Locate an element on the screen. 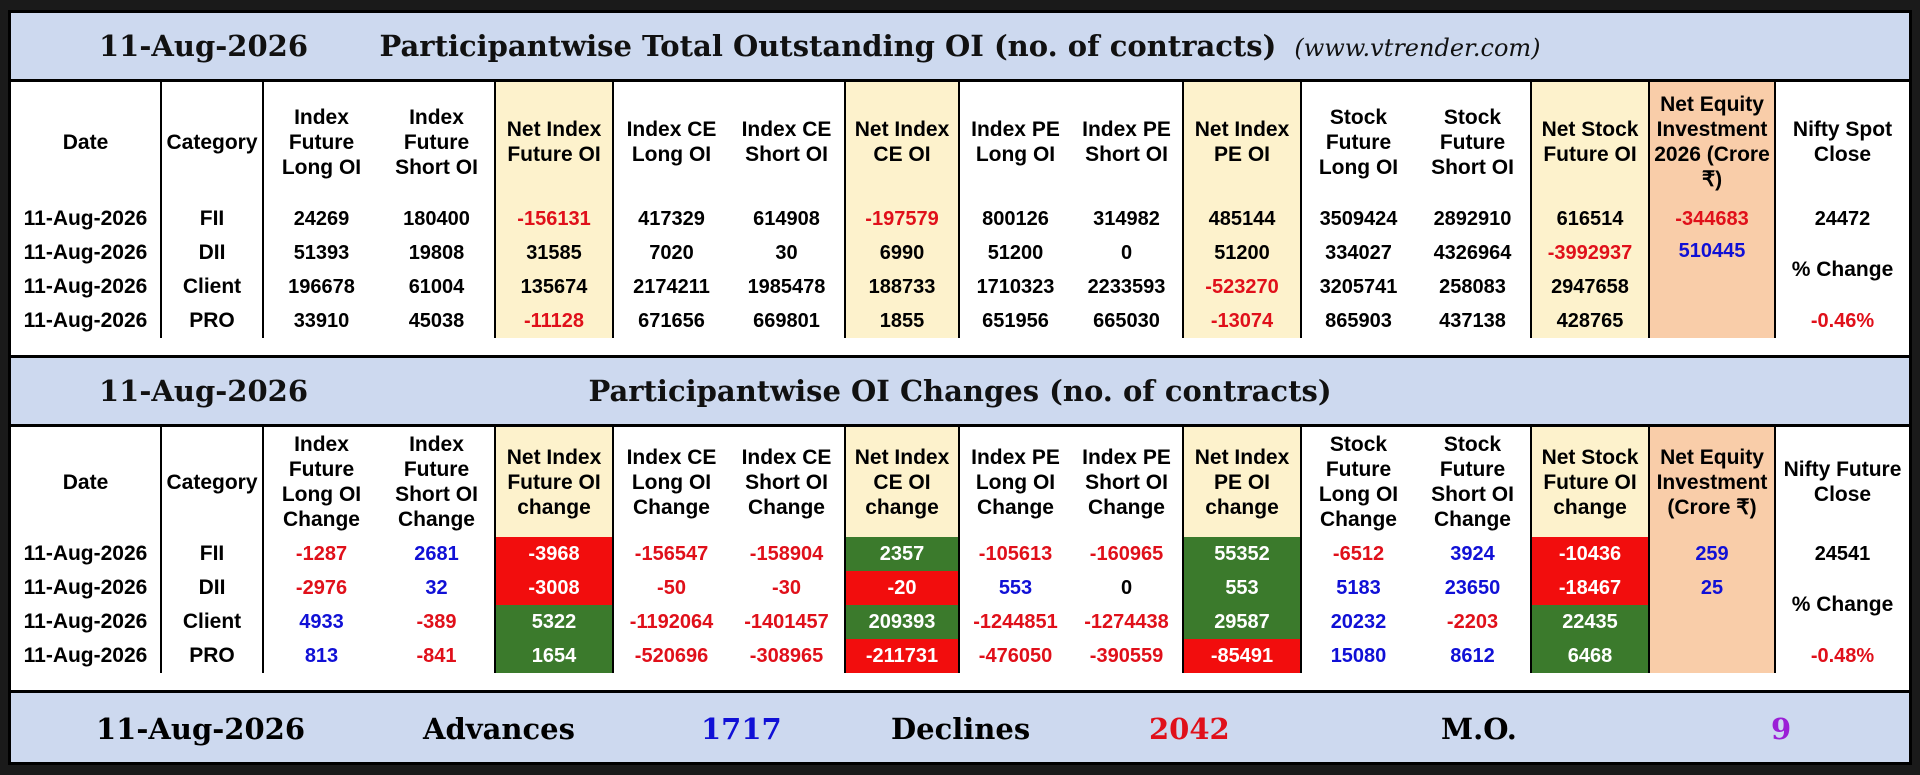  footer-date: 11-Aug-2026 is located at coordinates (201, 729).